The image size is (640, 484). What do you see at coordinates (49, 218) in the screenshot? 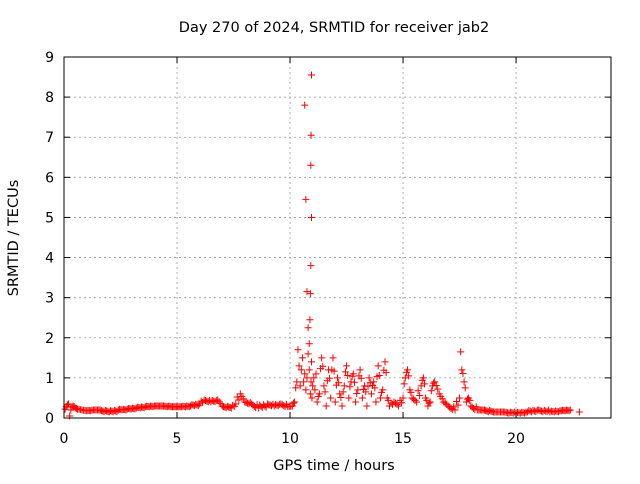
I see `y-tick-label-5: 5` at bounding box center [49, 218].